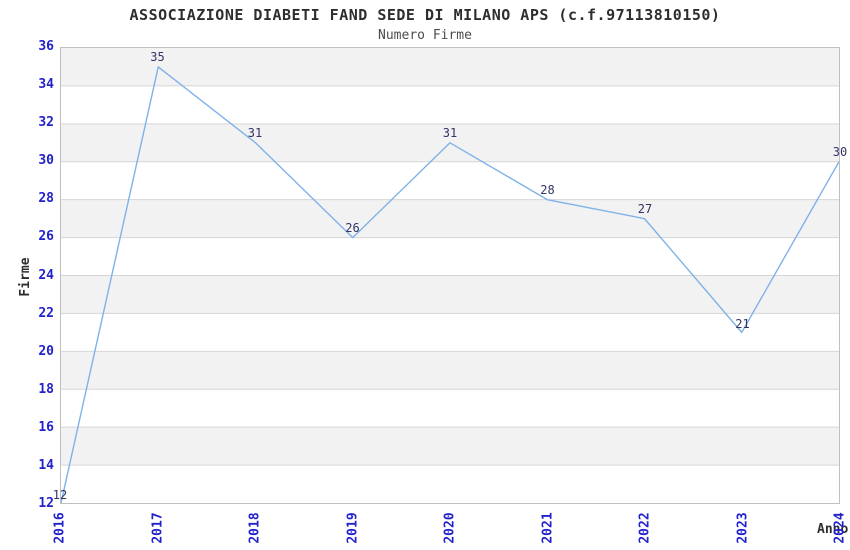 The width and height of the screenshot is (850, 550). Describe the element at coordinates (157, 528) in the screenshot. I see `x-tick-label: 2017` at that location.